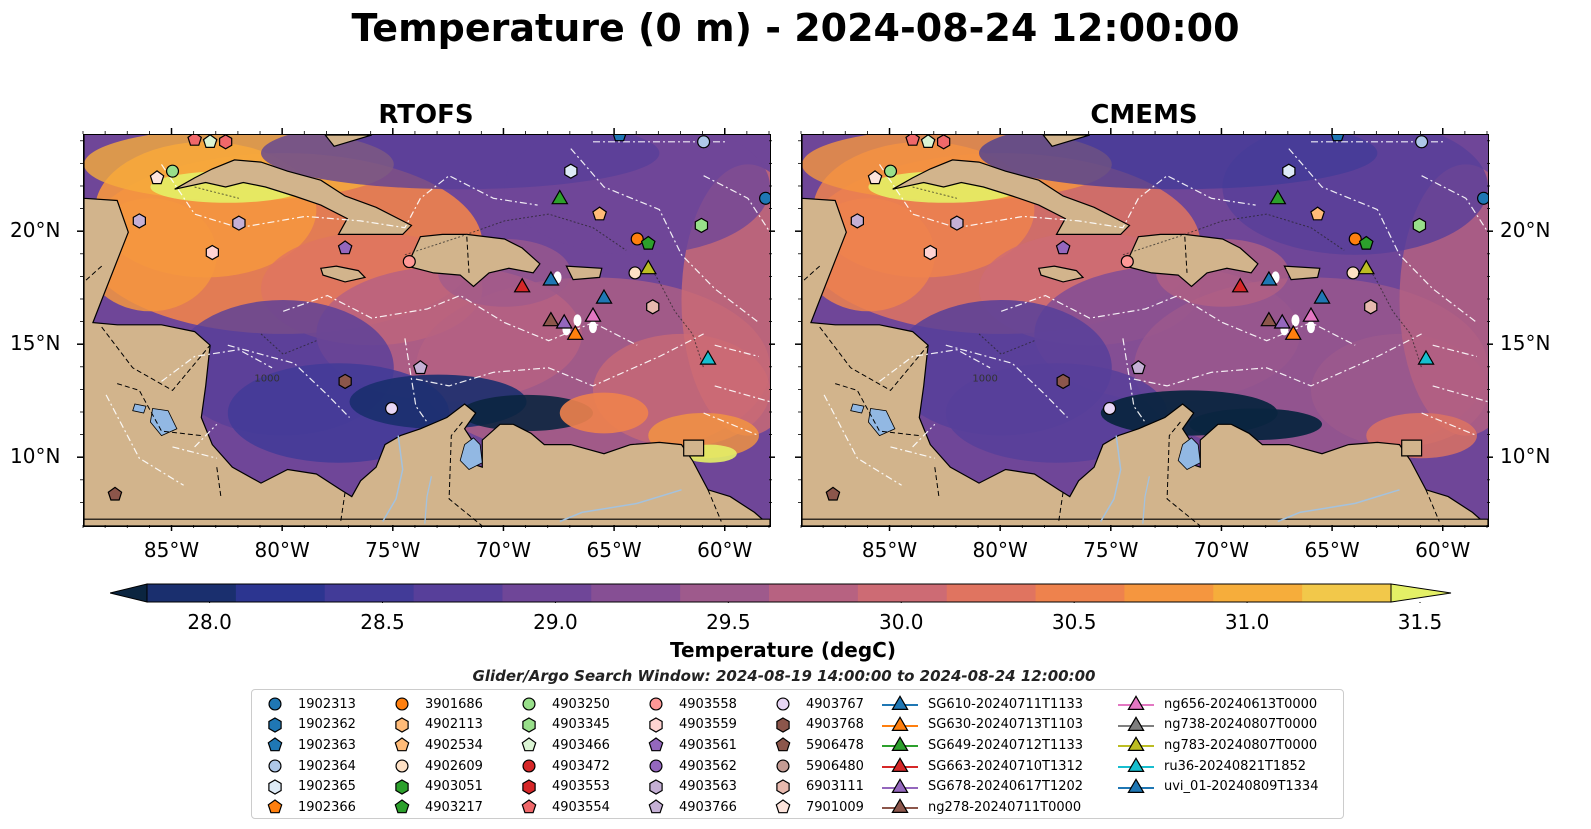 Image resolution: width=1591 pixels, height=829 pixels. I want to click on legend-item: 1902362, so click(308, 725).